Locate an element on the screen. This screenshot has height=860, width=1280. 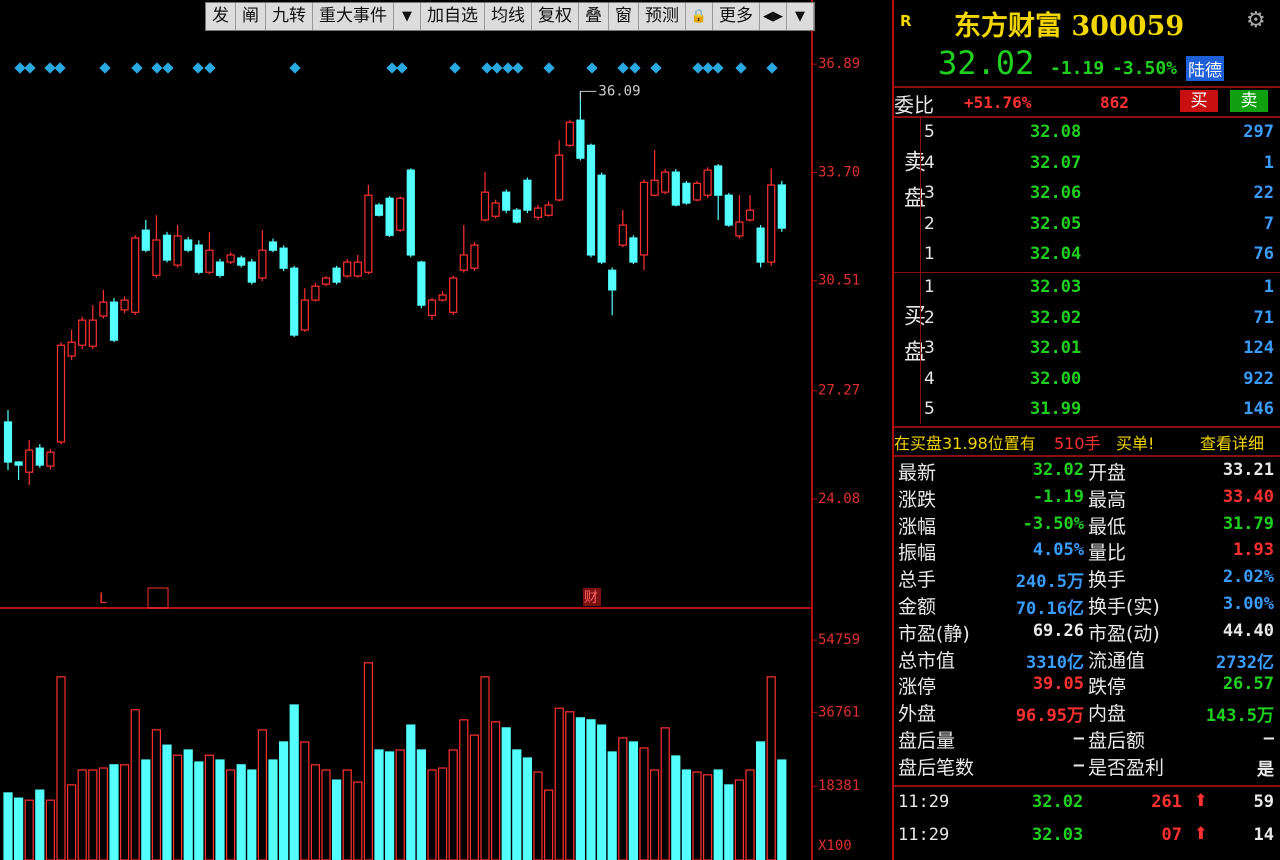
volume-tick-label: 54759 is located at coordinates (839, 640).